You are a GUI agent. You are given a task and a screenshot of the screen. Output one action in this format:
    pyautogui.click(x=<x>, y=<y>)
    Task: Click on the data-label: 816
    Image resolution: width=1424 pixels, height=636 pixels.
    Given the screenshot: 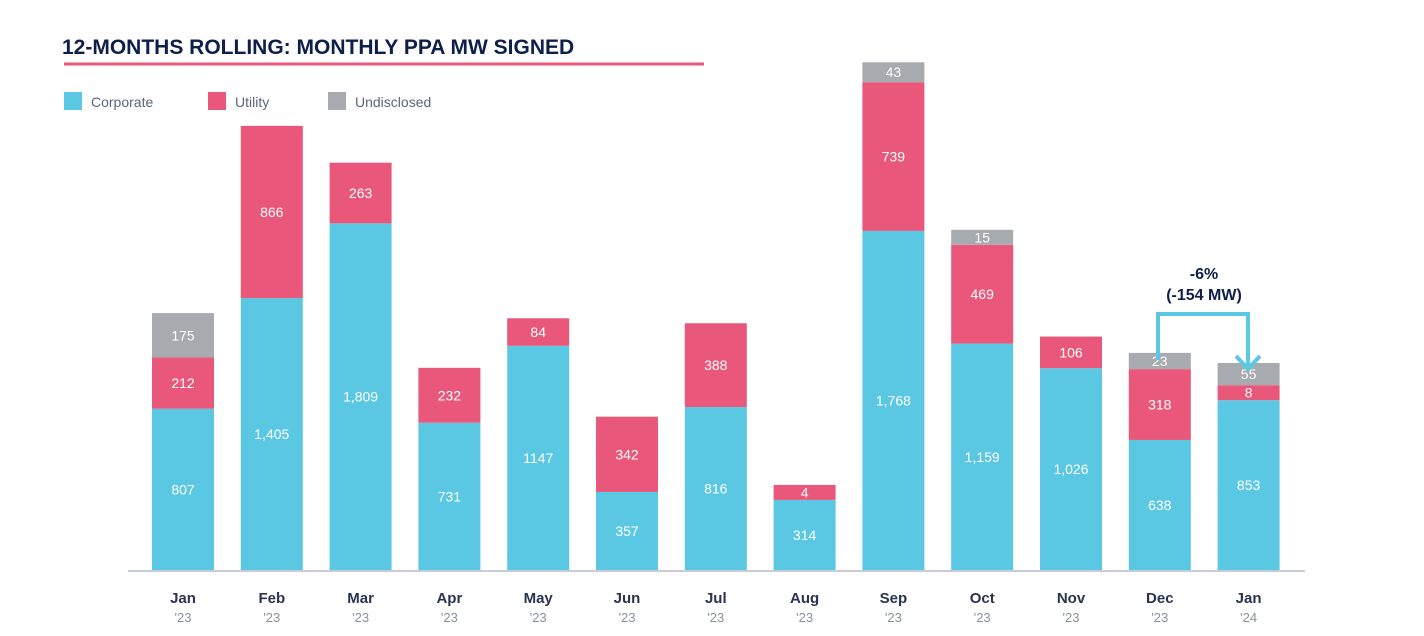 What is the action you would take?
    pyautogui.click(x=716, y=489)
    